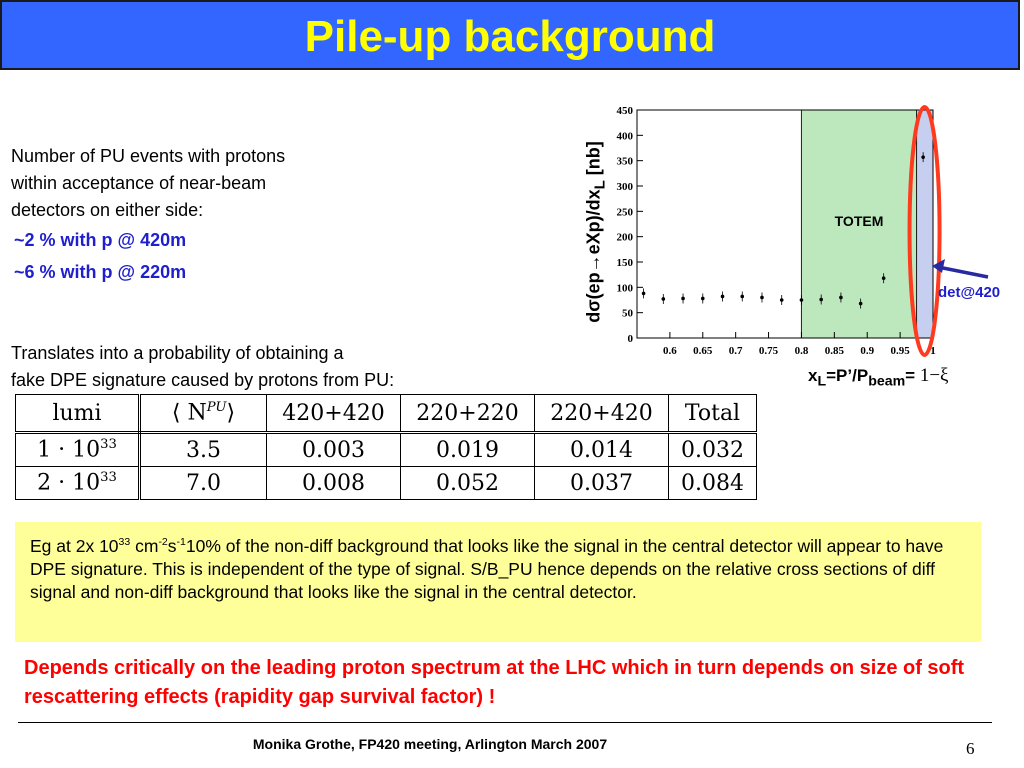  I want to click on pu-line-1: Number of PU events with protons, so click(148, 156).